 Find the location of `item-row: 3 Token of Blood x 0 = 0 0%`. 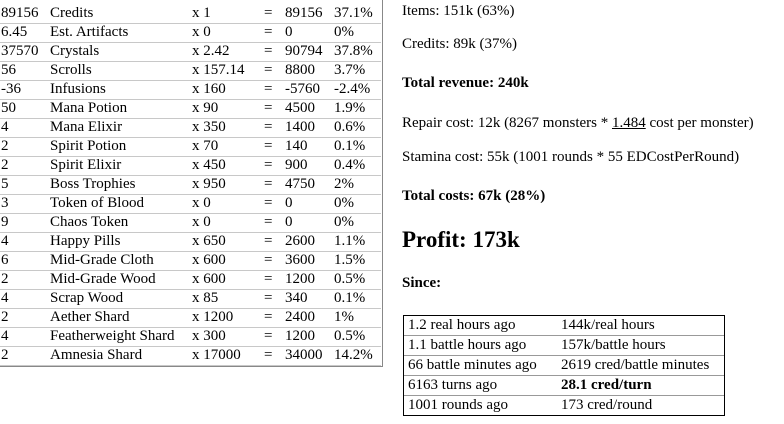

item-row: 3 Token of Blood x 0 = 0 0% is located at coordinates (190, 204).